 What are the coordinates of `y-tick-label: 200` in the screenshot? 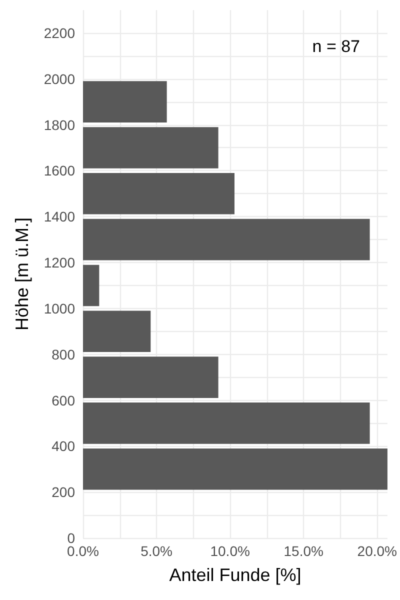 It's located at (64, 492).